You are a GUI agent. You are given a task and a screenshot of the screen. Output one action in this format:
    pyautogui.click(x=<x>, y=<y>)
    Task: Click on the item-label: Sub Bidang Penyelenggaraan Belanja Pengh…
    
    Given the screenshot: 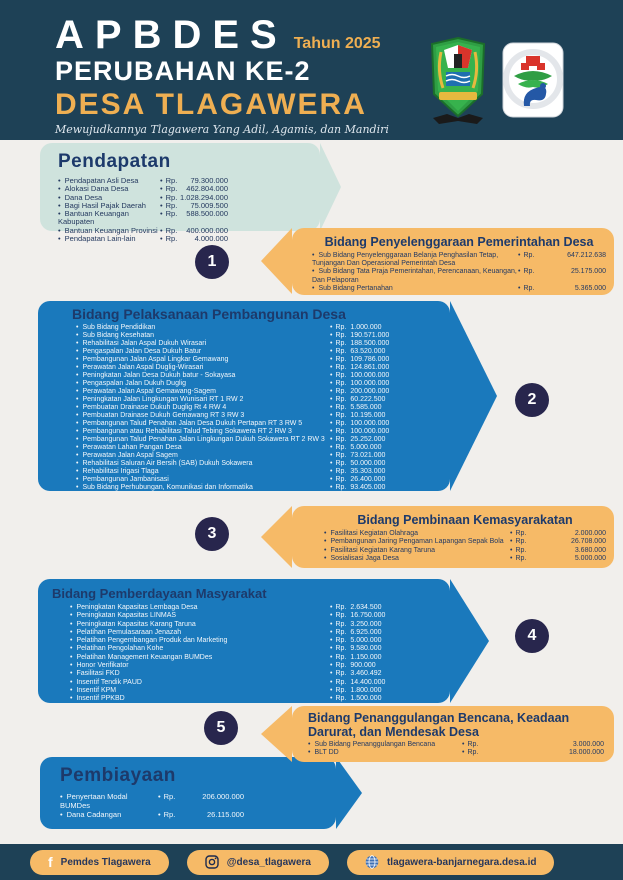 What is the action you would take?
    pyautogui.click(x=415, y=260)
    